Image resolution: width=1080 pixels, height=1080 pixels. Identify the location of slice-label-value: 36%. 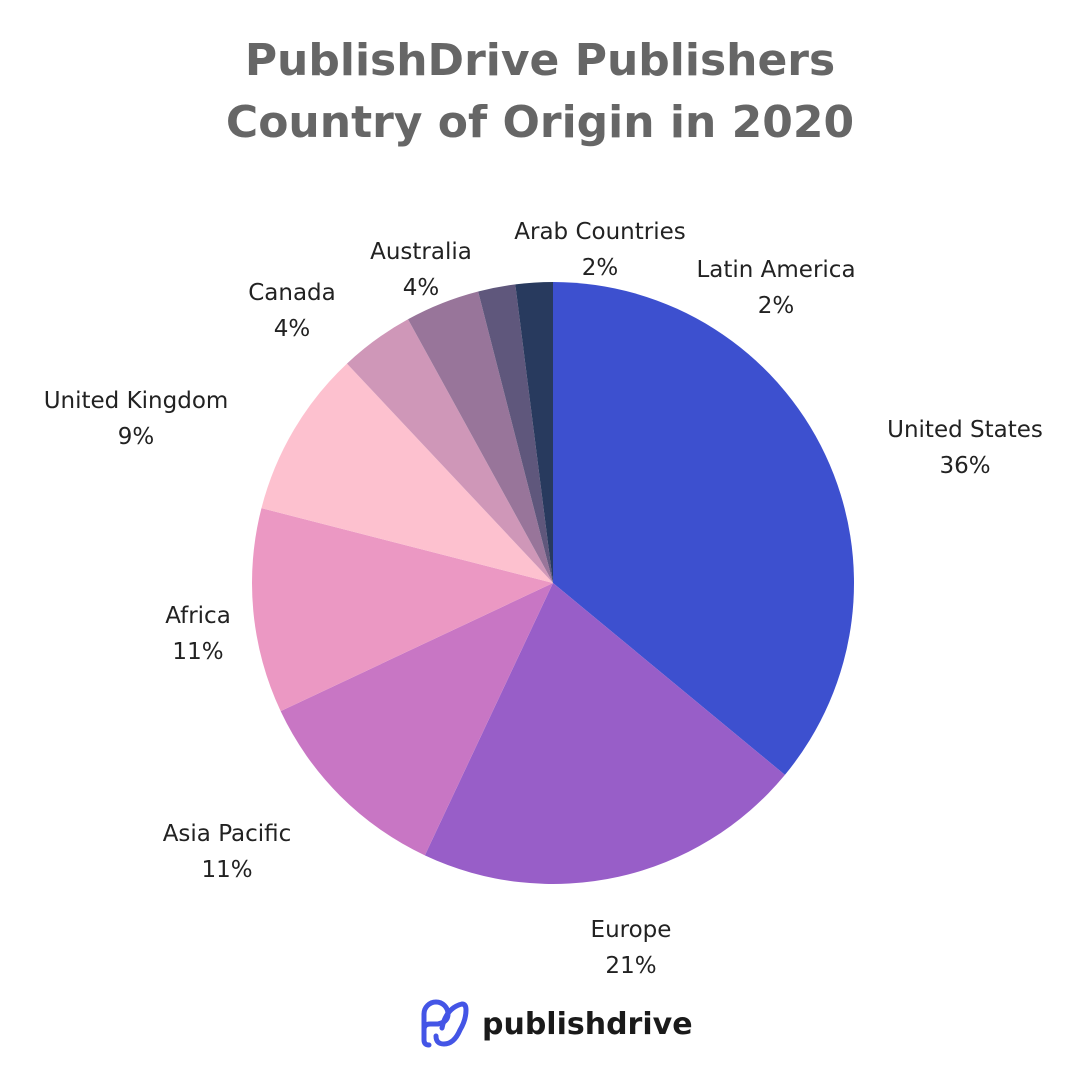
(965, 466).